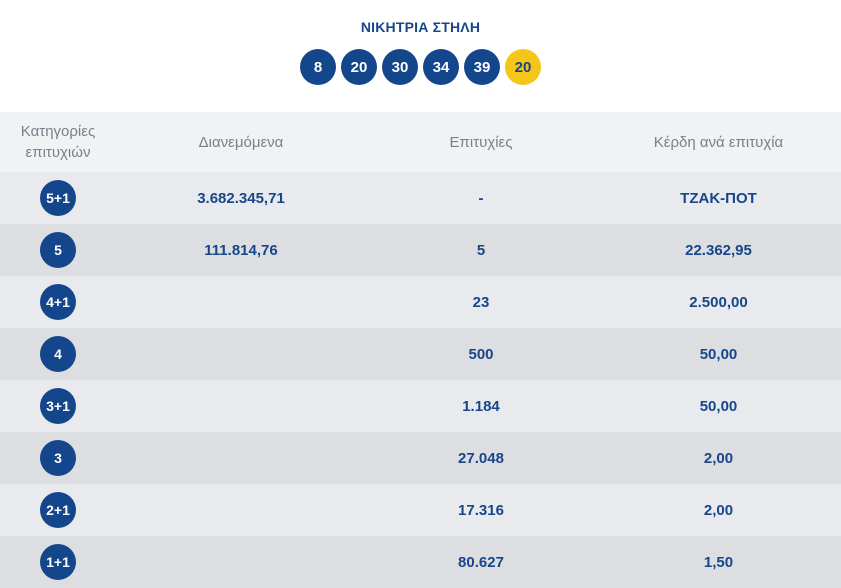 The width and height of the screenshot is (841, 588). I want to click on bonus-ball: 20, so click(523, 67).